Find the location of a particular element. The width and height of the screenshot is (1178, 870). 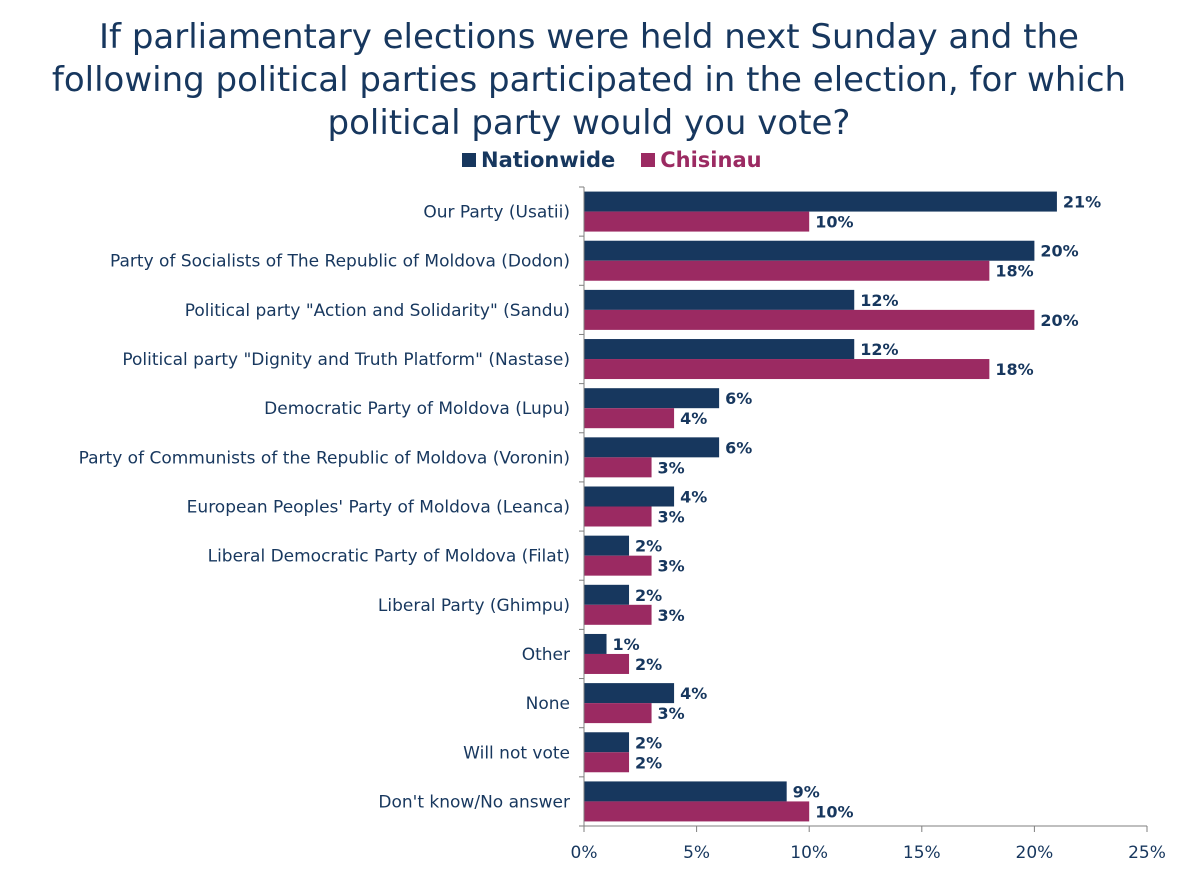

legend-swatch-chisinau is located at coordinates (648, 160).